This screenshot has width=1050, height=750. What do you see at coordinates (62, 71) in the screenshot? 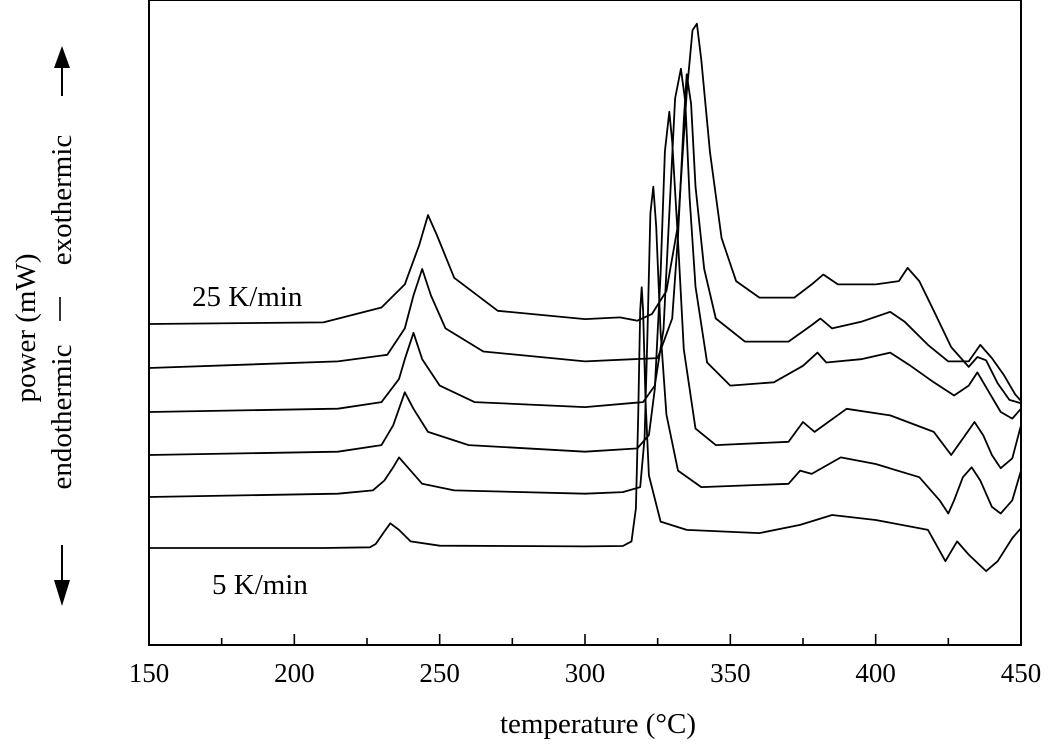
I see `exothermic-arrow` at bounding box center [62, 71].